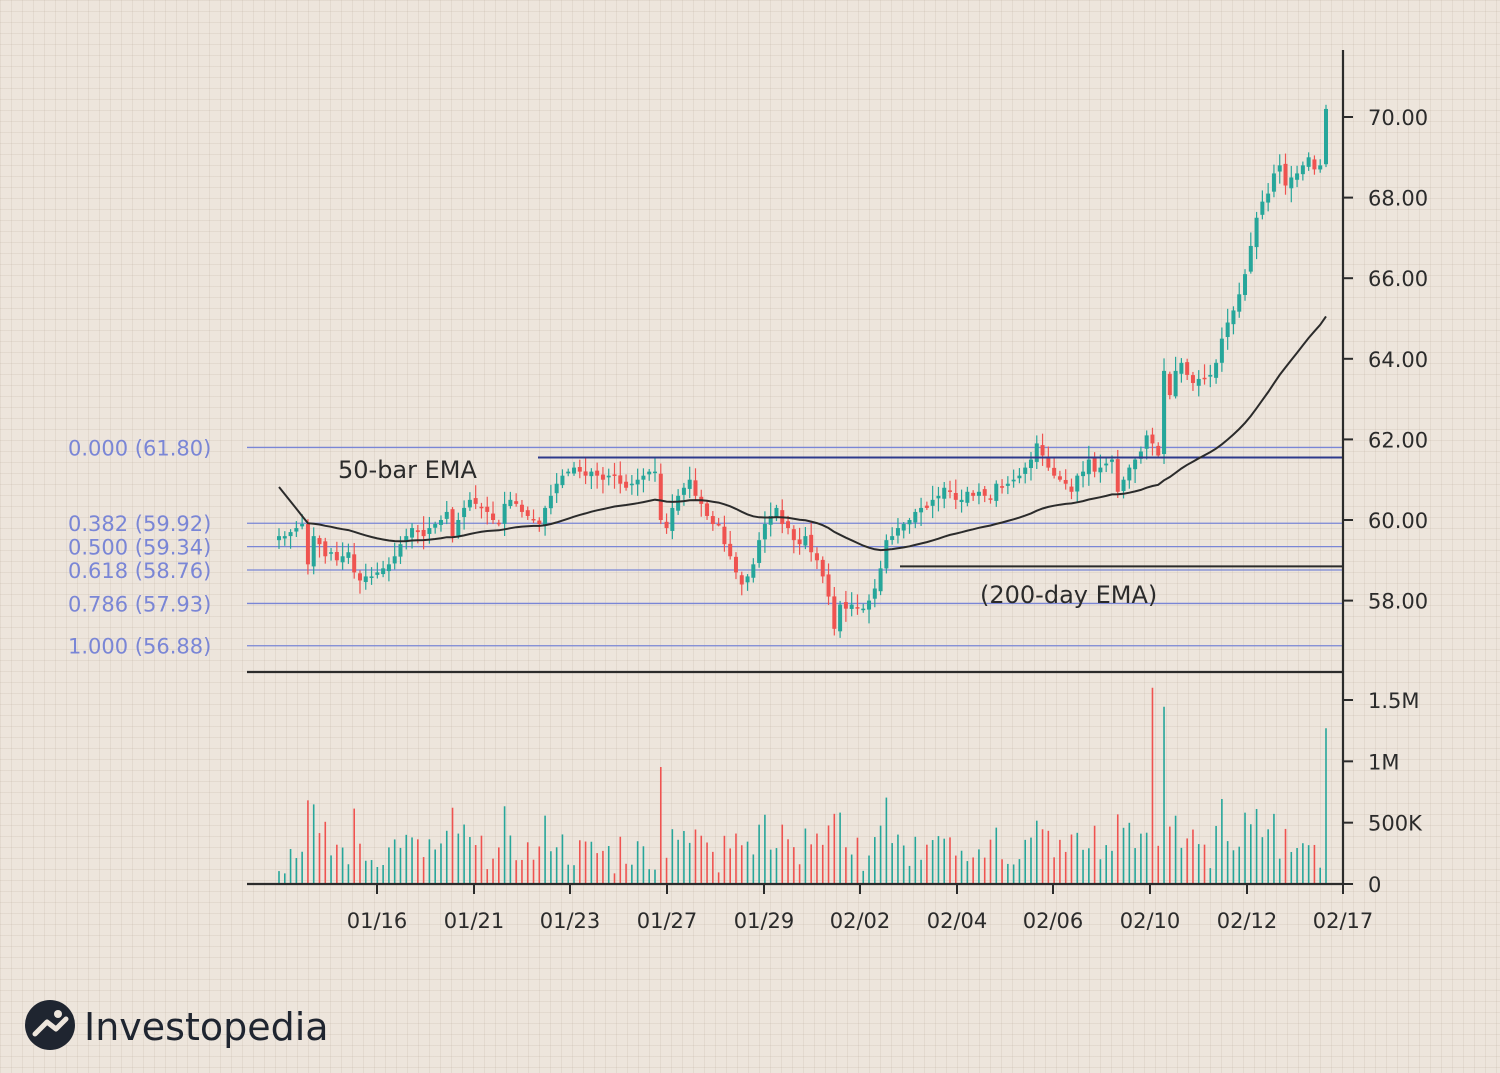 The width and height of the screenshot is (1500, 1073). I want to click on volume-bars, so click(802, 785).